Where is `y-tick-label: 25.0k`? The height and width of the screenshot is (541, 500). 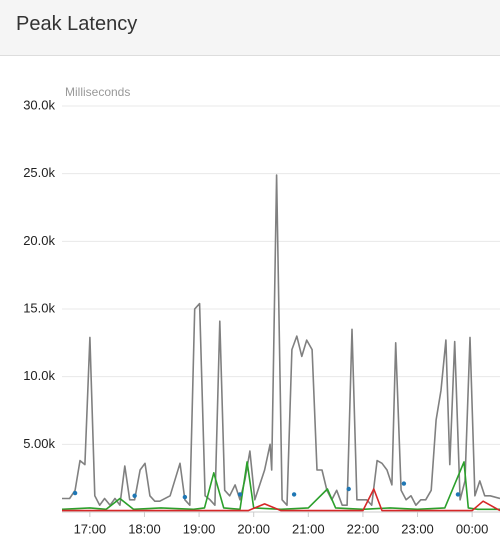
y-tick-label: 25.0k is located at coordinates (39, 172).